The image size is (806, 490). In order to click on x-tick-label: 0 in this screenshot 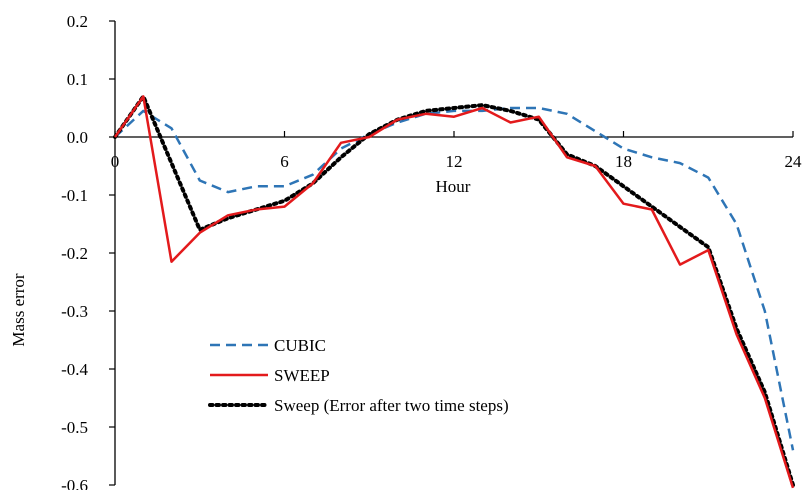, I will do `click(115, 161)`.